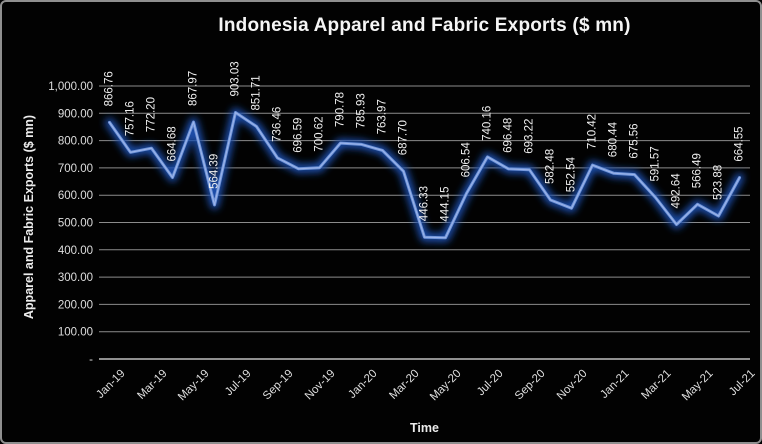 This screenshot has width=762, height=444. Describe the element at coordinates (446, 386) in the screenshot. I see `x-tick-label: May-20` at that location.